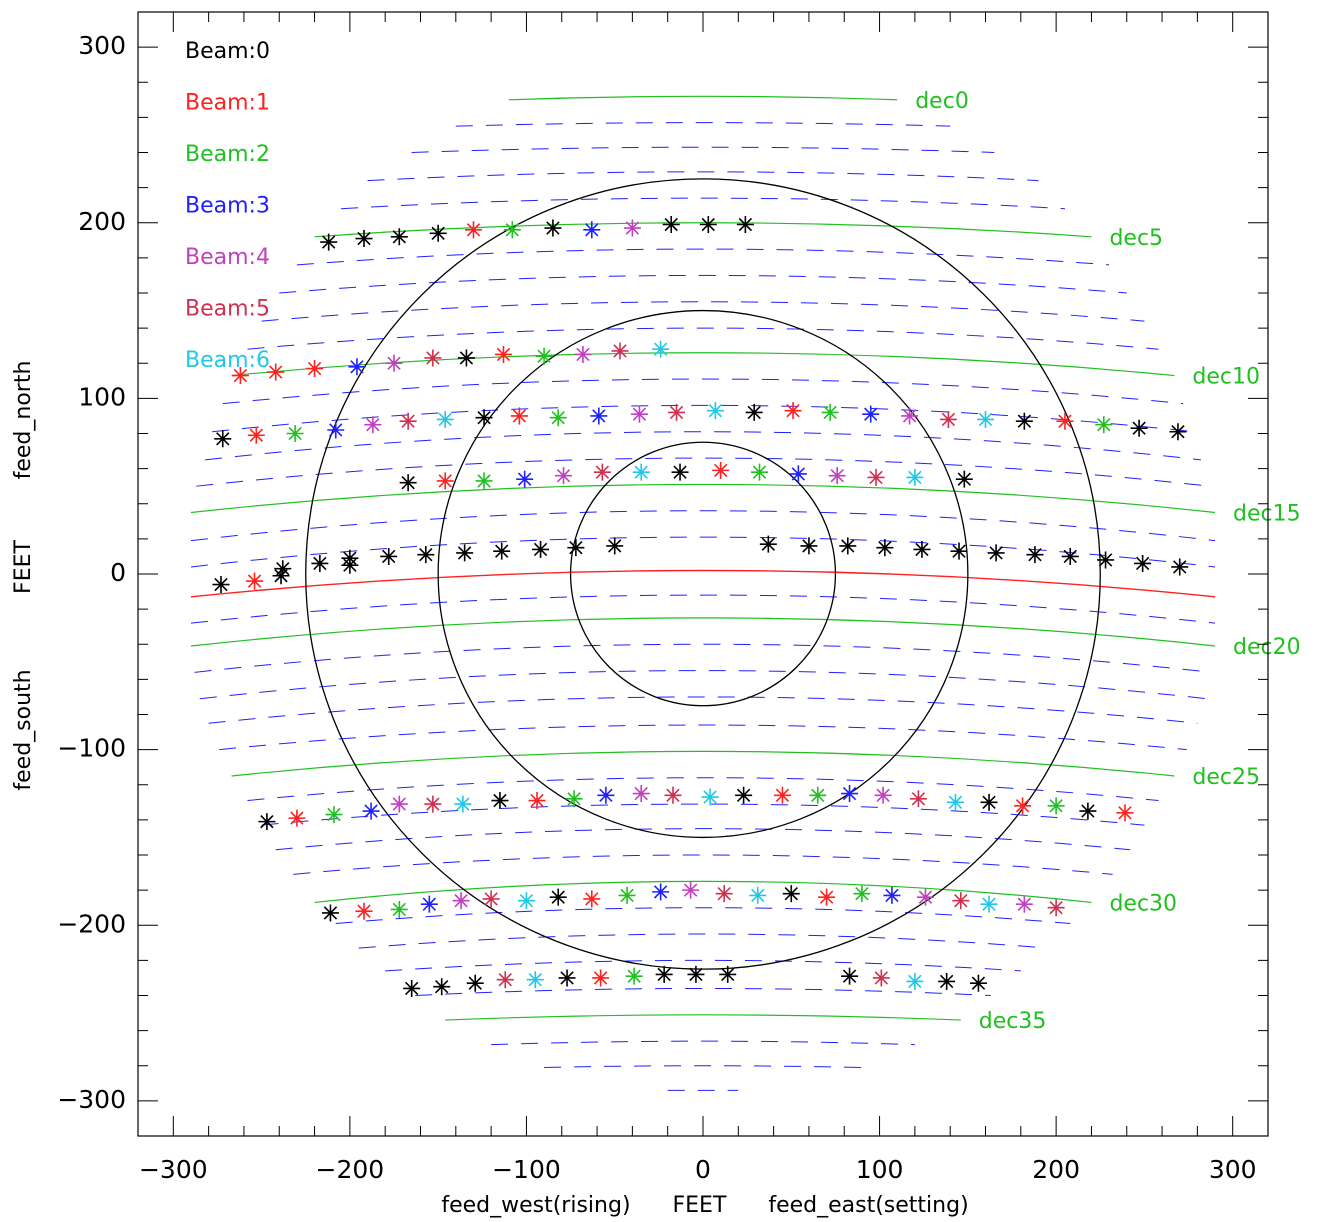 This screenshot has width=1333, height=1222. I want to click on dec-label-dec5: dec5, so click(1136, 238).